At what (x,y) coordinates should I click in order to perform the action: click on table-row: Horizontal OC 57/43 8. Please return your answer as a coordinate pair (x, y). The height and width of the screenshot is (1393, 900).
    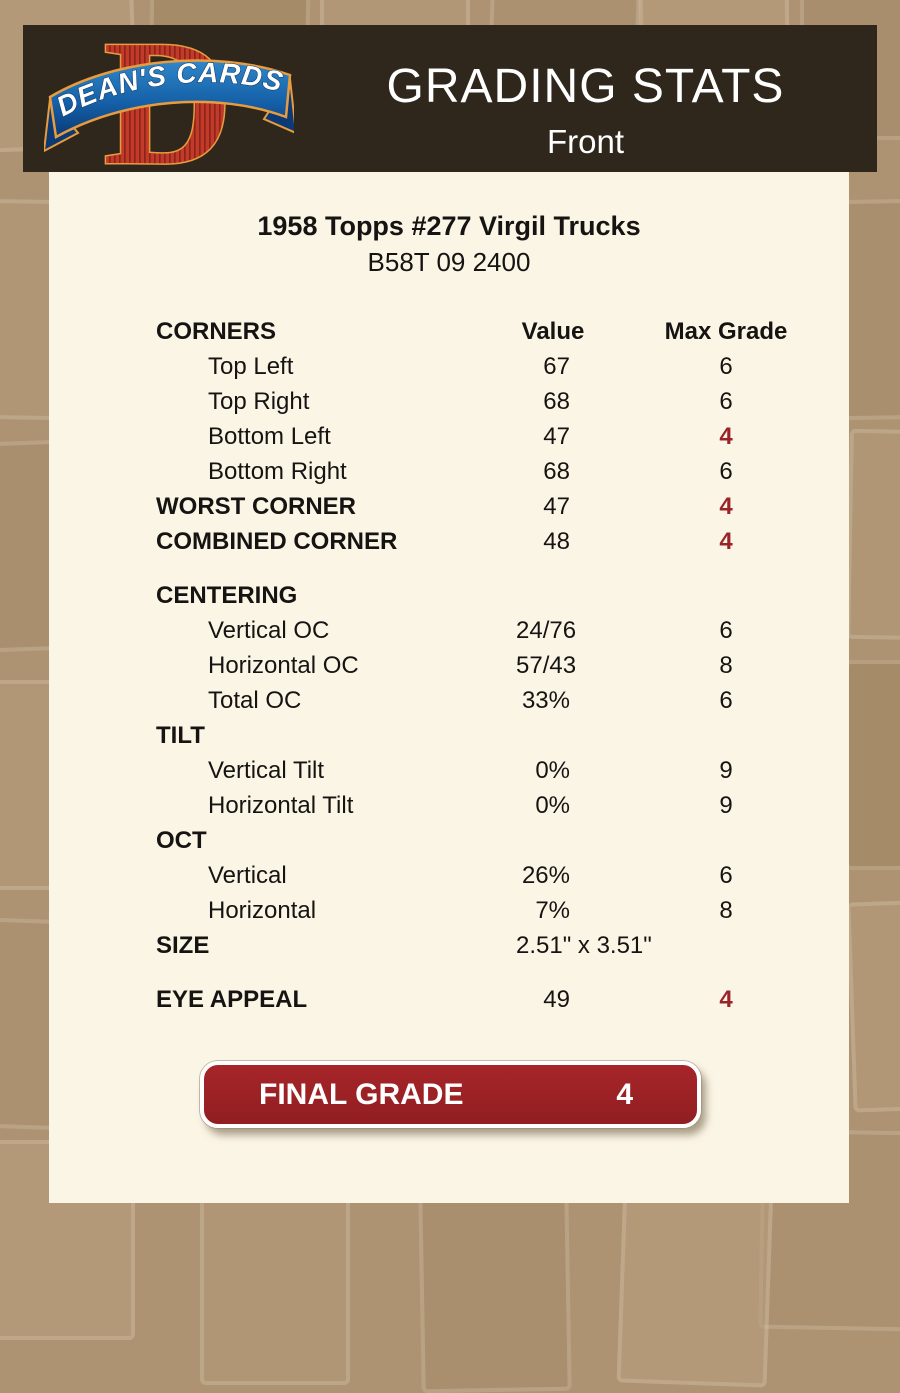
    Looking at the image, I should click on (449, 665).